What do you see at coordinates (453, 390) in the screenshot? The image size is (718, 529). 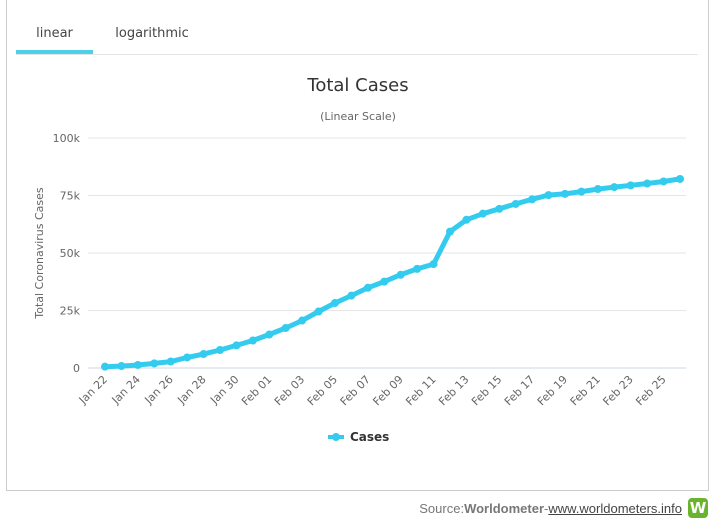 I see `x-tick-label: Feb 13` at bounding box center [453, 390].